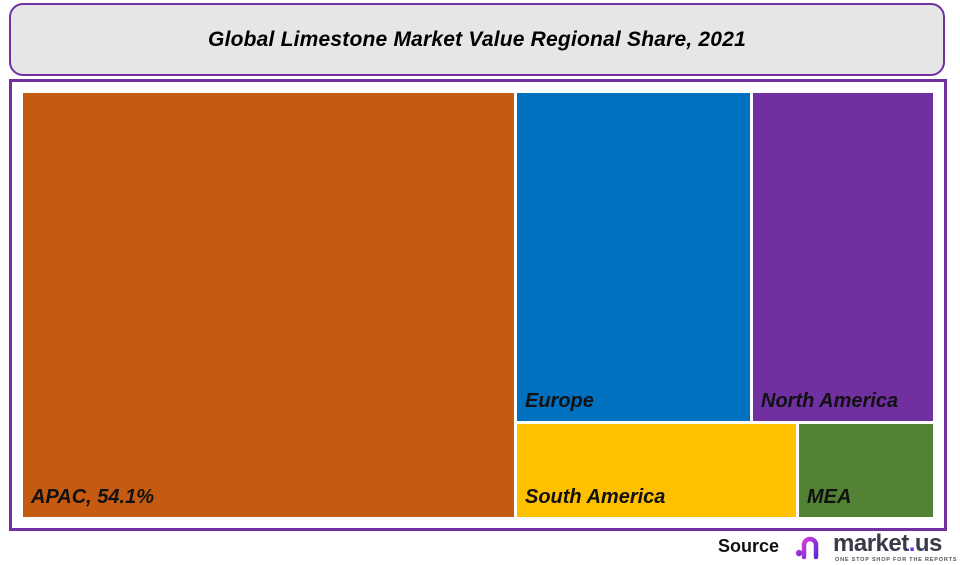 This screenshot has width=960, height=565. Describe the element at coordinates (749, 546) in the screenshot. I see `source-label: Source` at that location.